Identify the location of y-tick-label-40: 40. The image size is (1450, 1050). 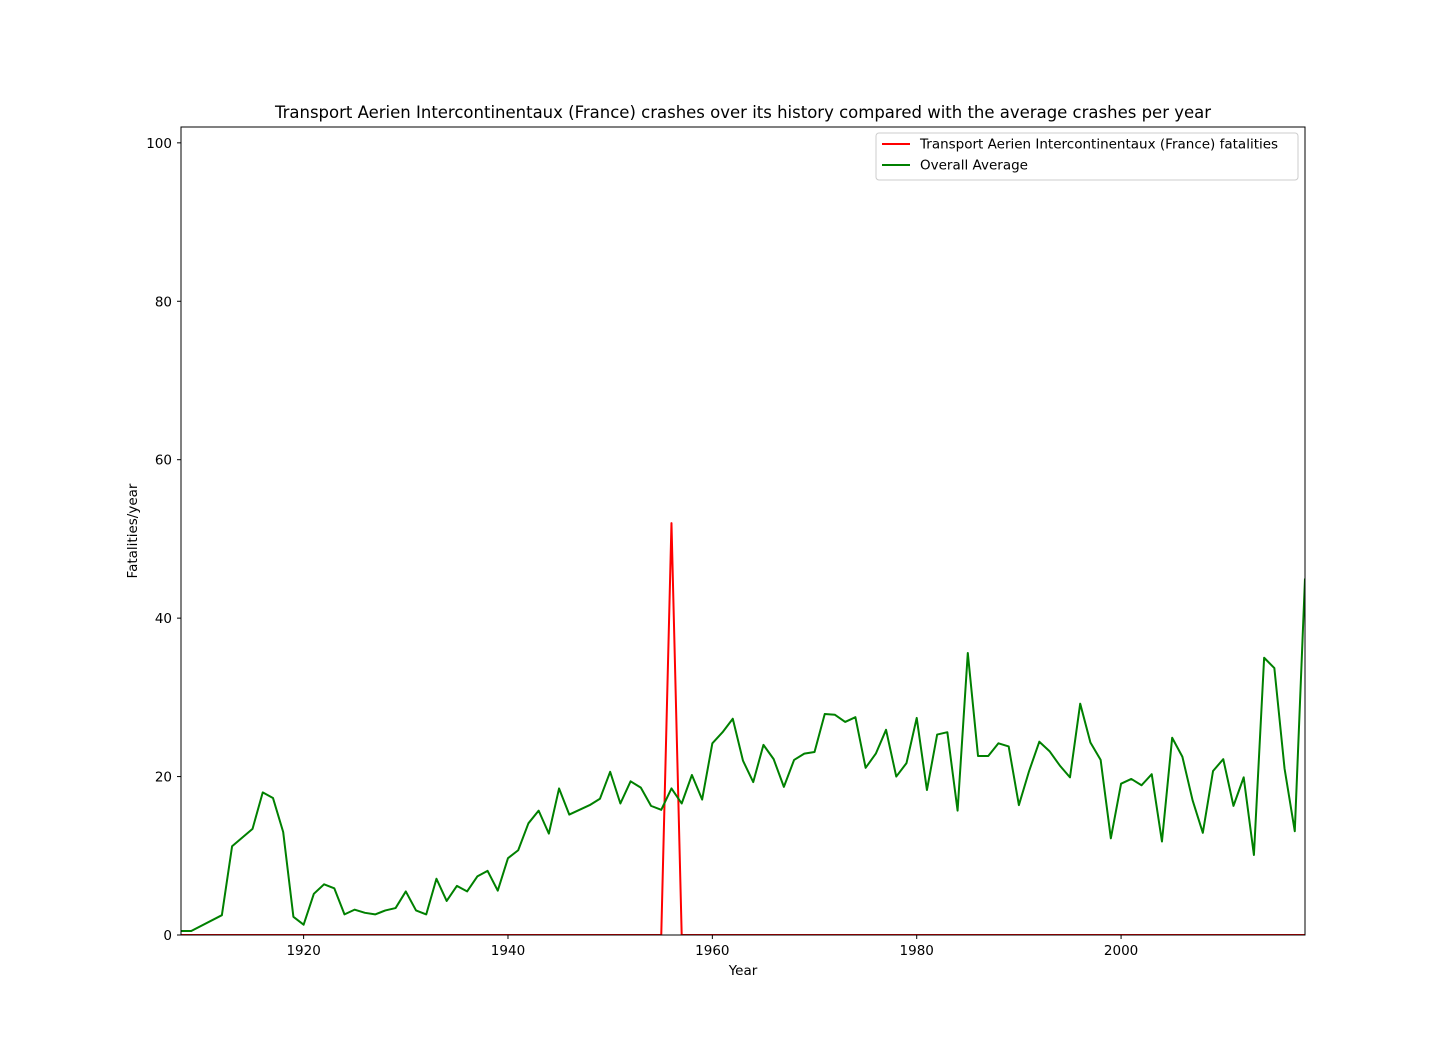
(163, 619).